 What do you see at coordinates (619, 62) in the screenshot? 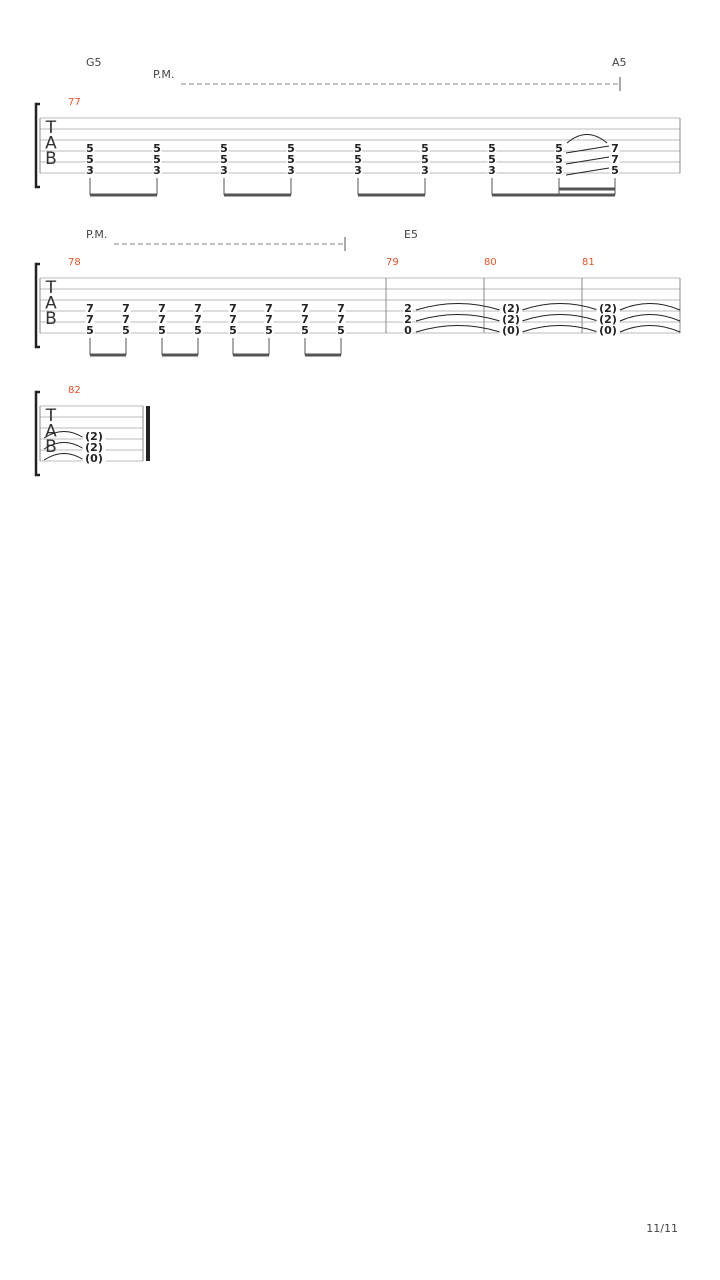
I see `chord-label: A5` at bounding box center [619, 62].